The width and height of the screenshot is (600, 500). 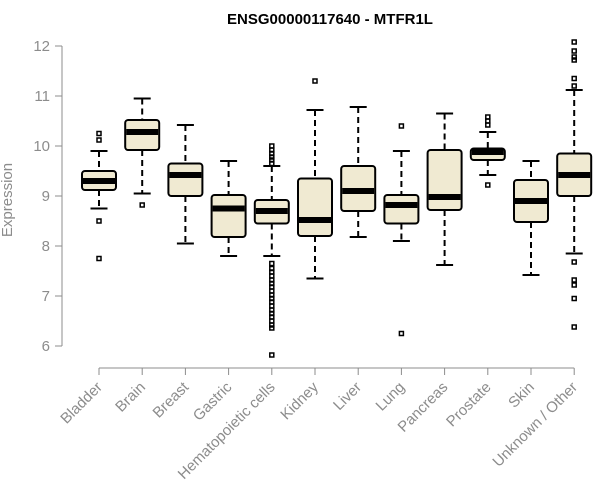 What do you see at coordinates (46, 346) in the screenshot?
I see `y-tick-label: 6` at bounding box center [46, 346].